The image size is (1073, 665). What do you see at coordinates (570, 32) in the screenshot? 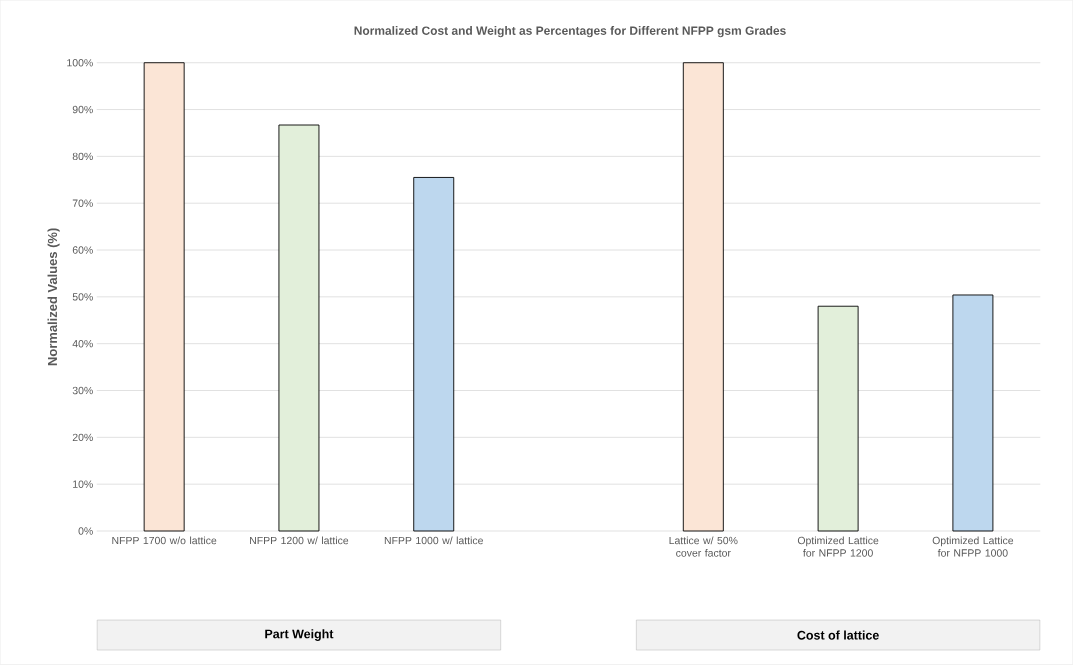
I see `chart-title: Normalized Cost and Weight as Percentages for Different NFPP gsm Grades` at bounding box center [570, 32].